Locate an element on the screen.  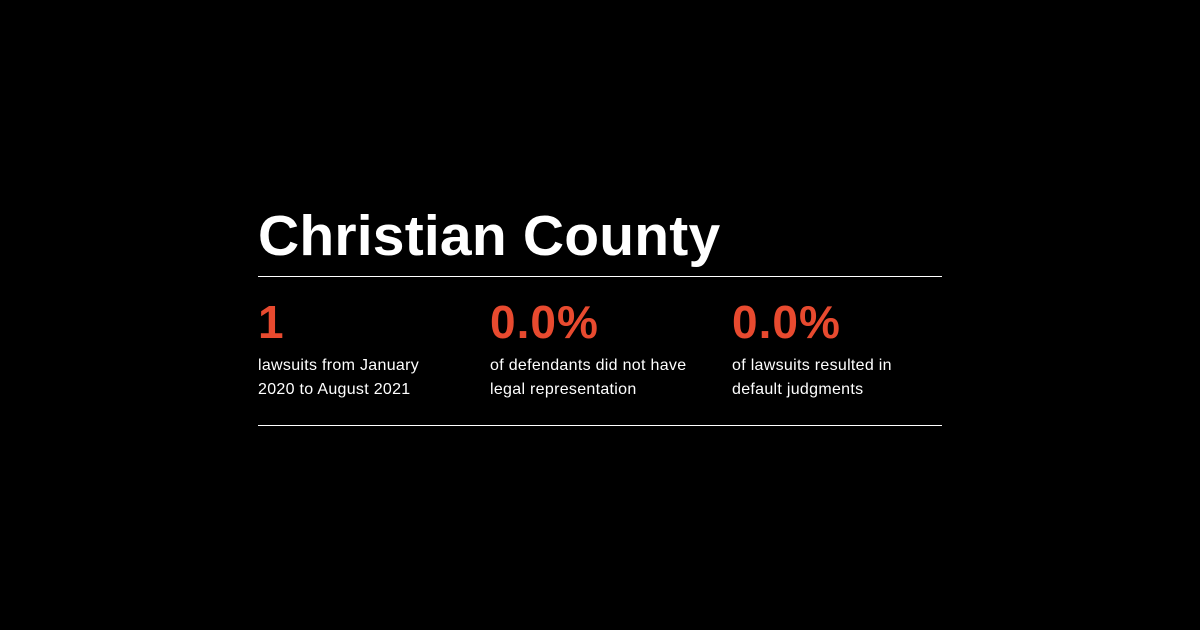
top-divider is located at coordinates (600, 276).